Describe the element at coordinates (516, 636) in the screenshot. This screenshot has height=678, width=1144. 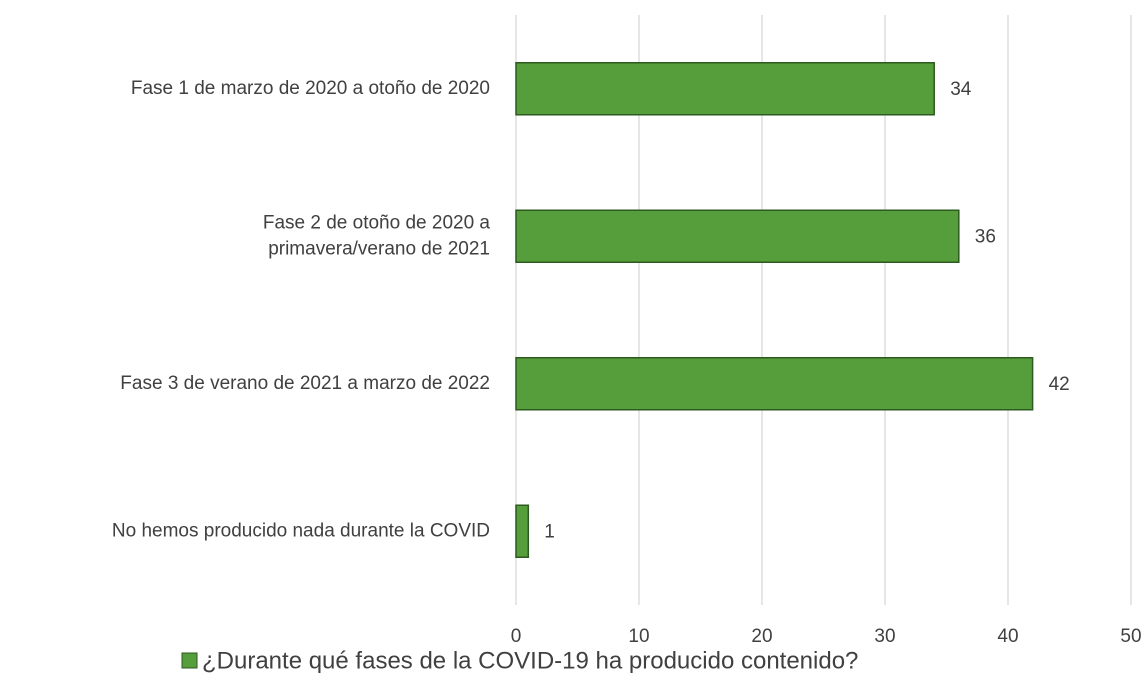
I see `x-tick-label: 0` at that location.